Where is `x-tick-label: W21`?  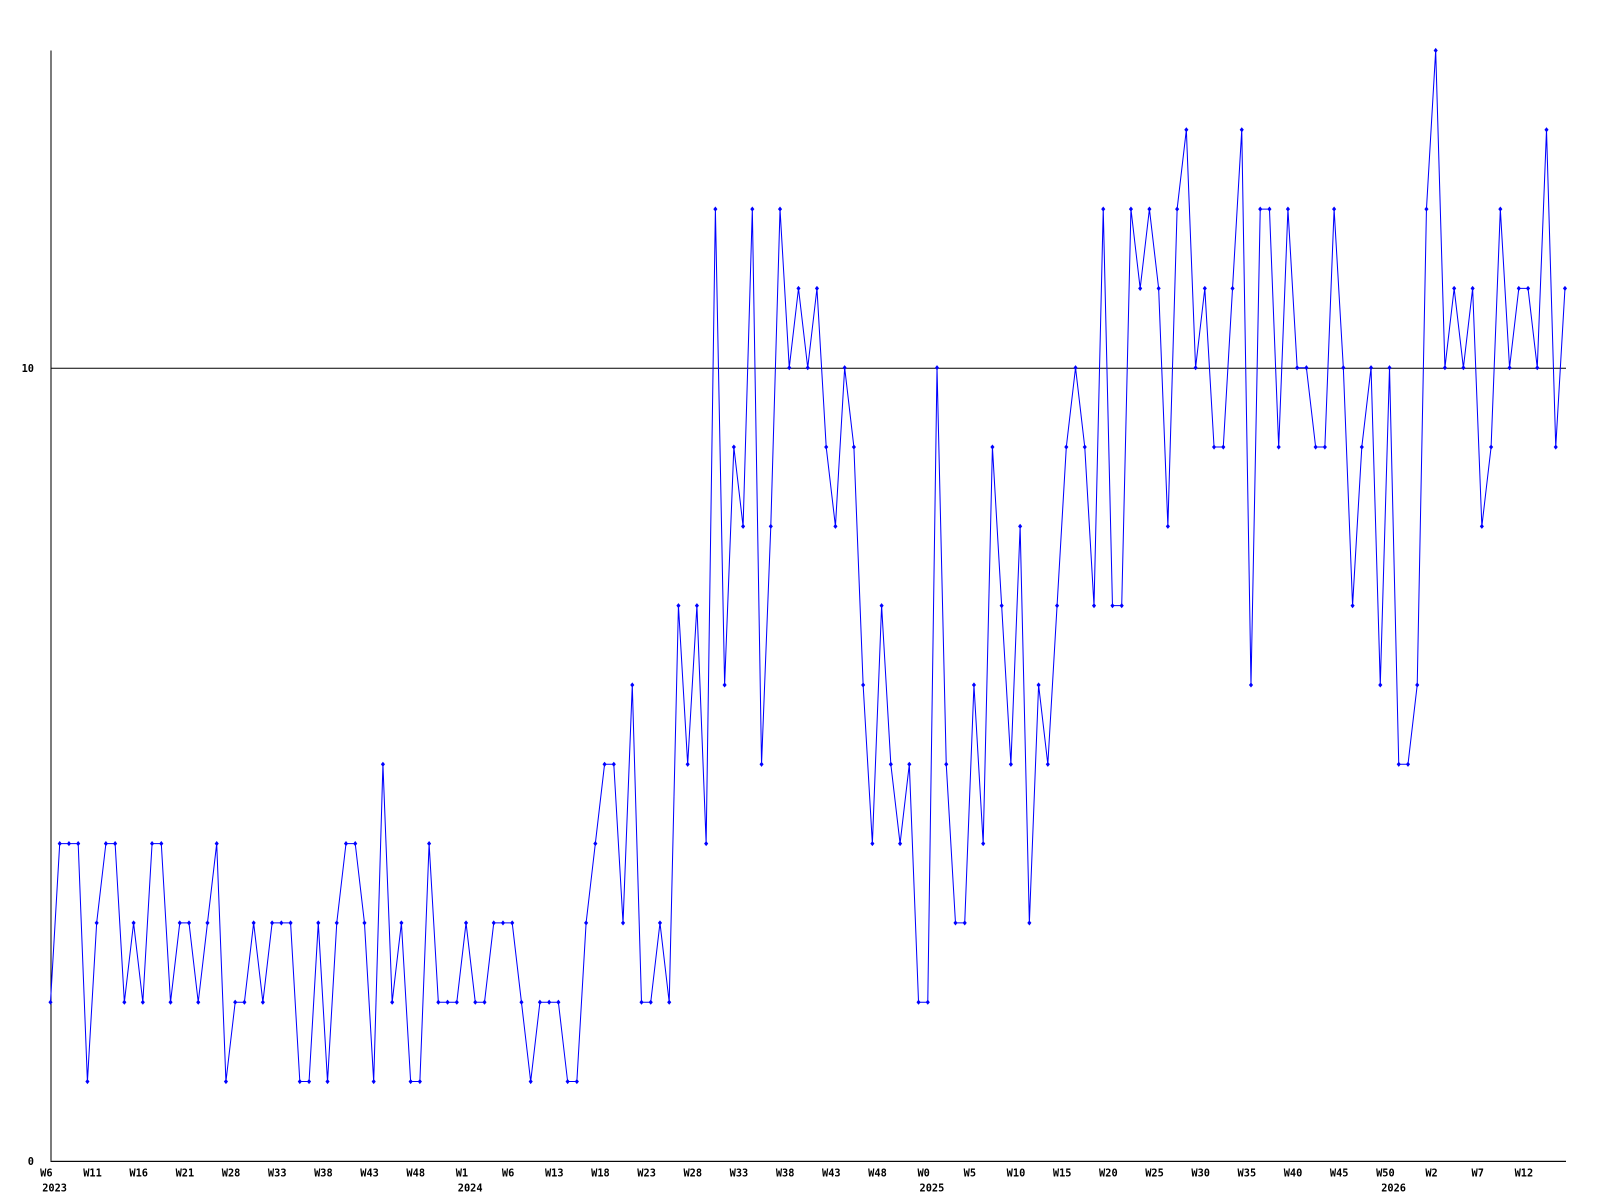
x-tick-label: W21 is located at coordinates (185, 1173).